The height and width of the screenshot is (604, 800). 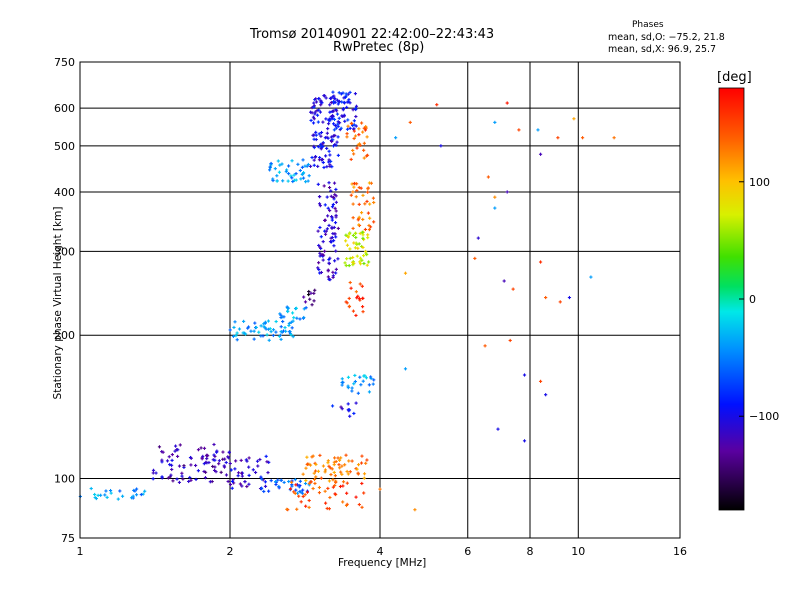 What do you see at coordinates (680, 551) in the screenshot?
I see `x-tick-label: 16` at bounding box center [680, 551].